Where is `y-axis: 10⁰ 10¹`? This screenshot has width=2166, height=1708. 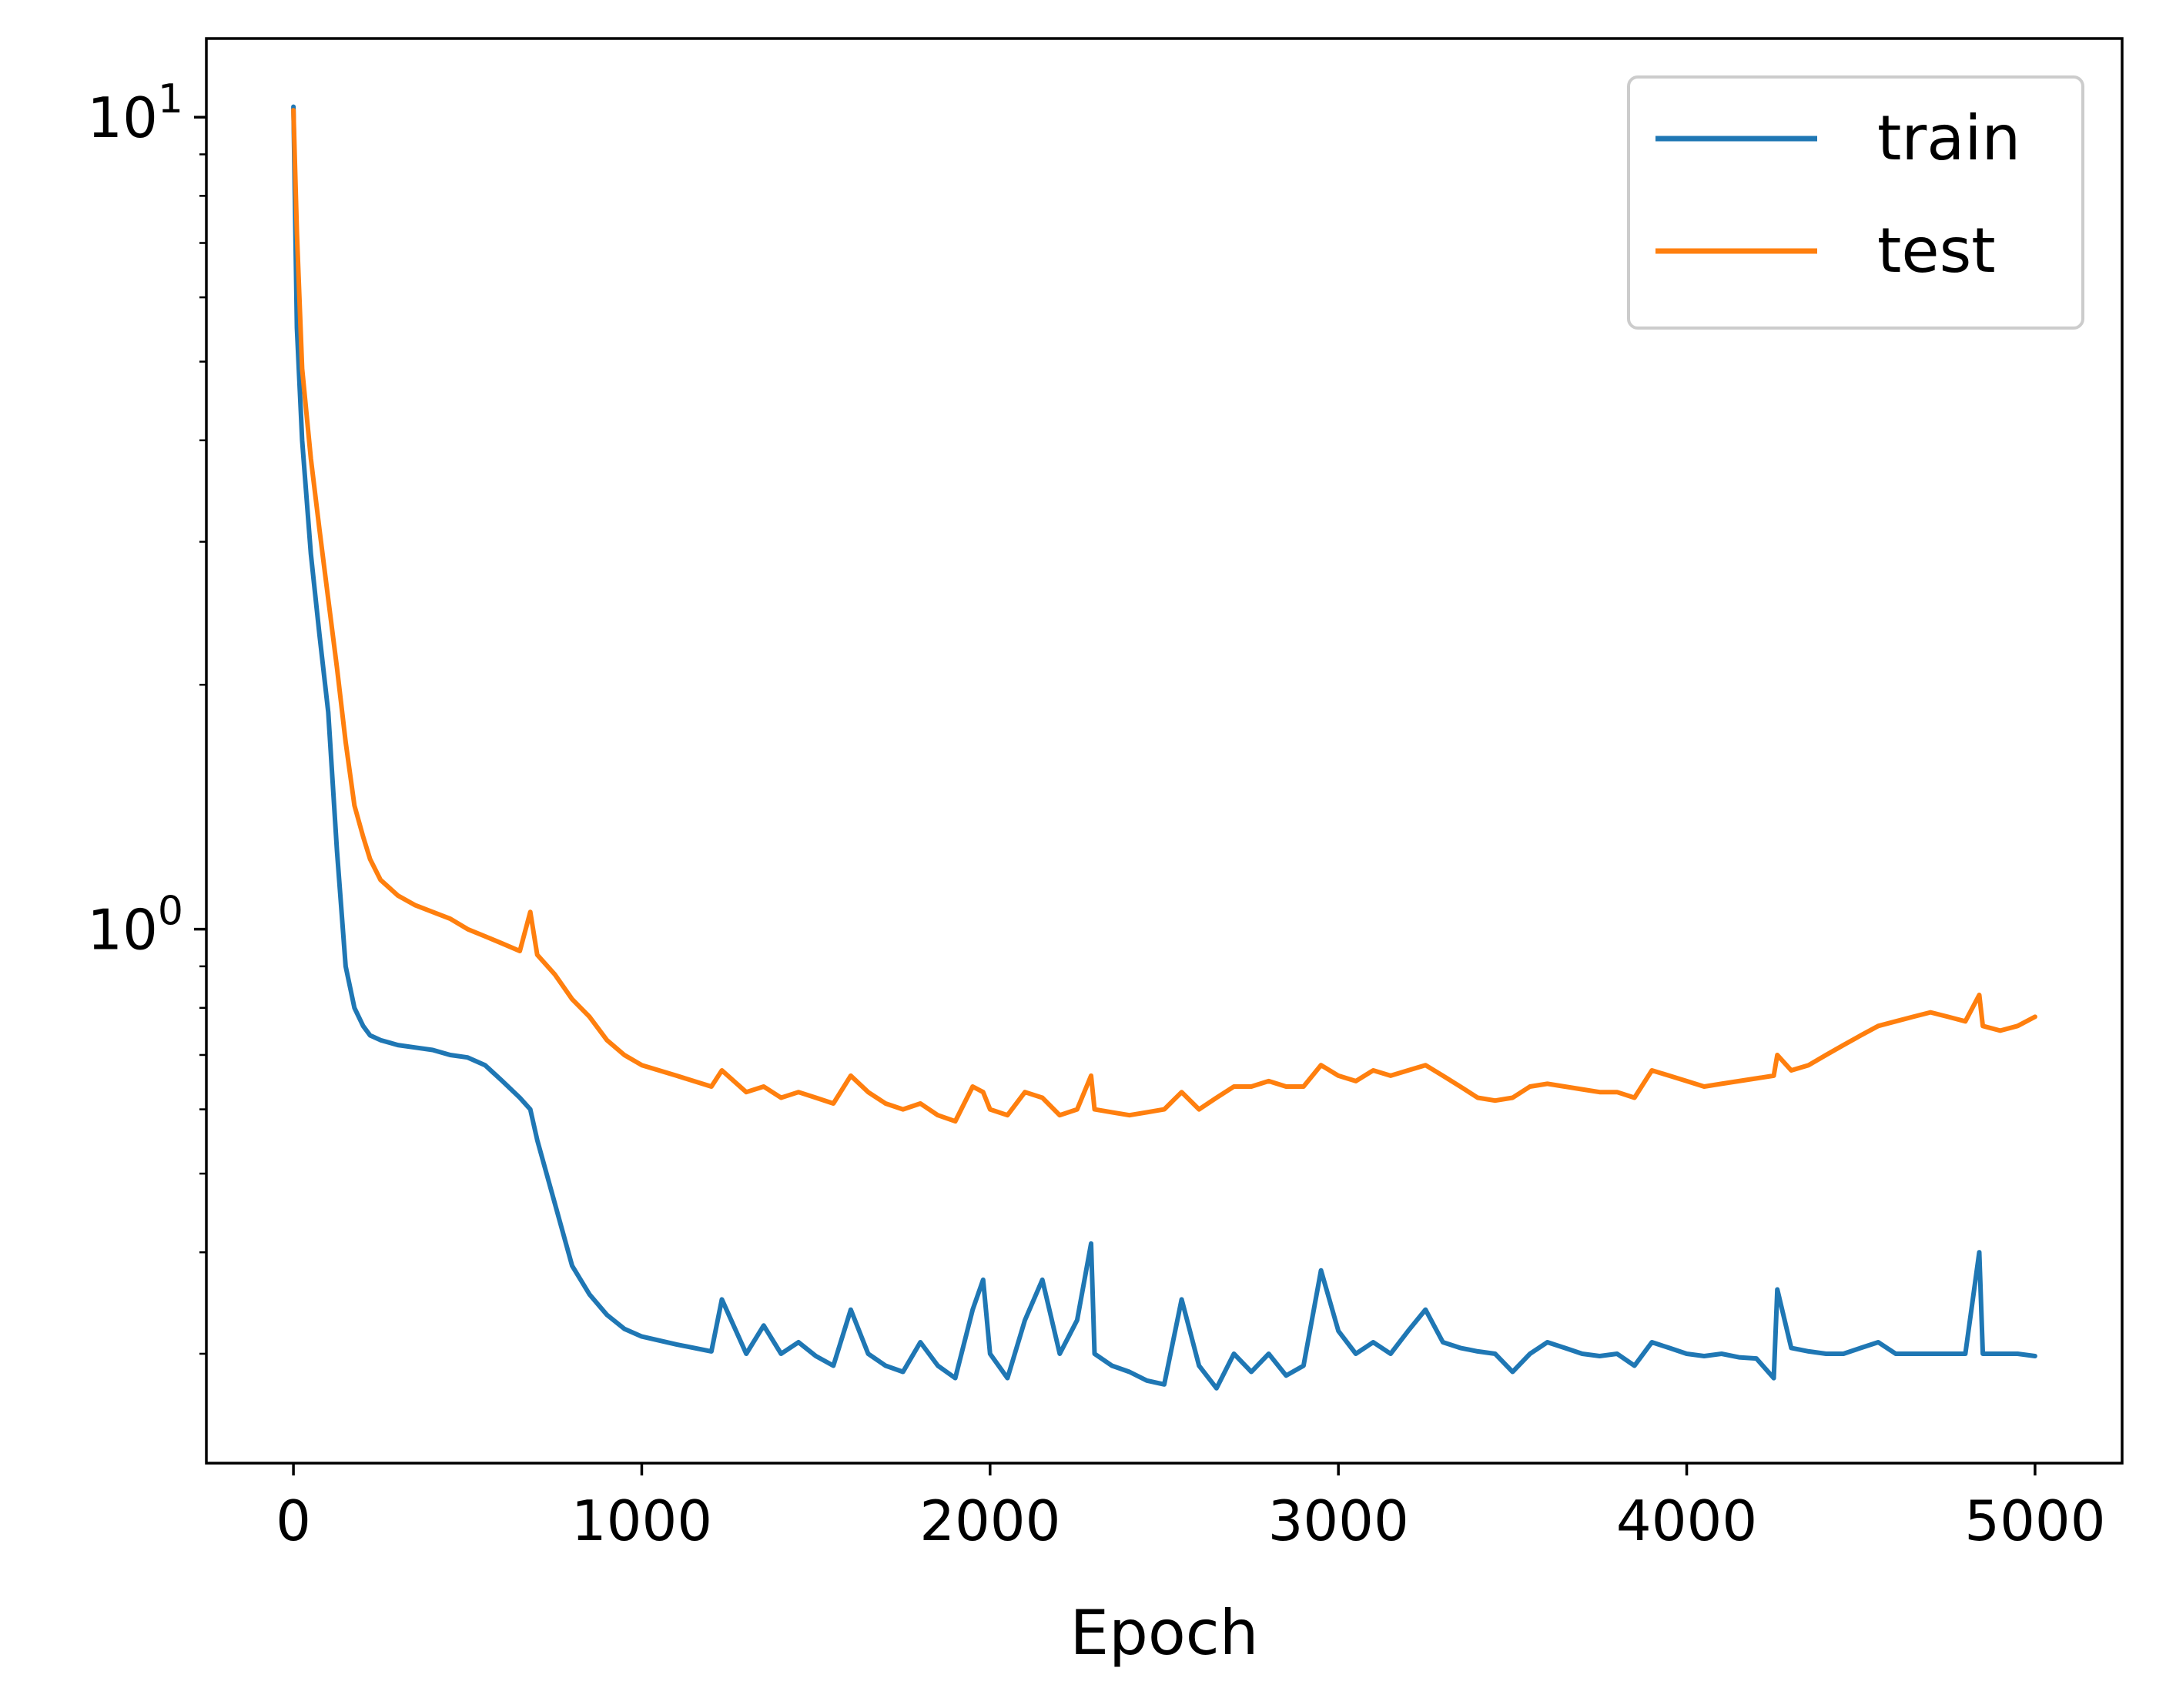
y-axis: 10⁰ 10¹ is located at coordinates (146, 715).